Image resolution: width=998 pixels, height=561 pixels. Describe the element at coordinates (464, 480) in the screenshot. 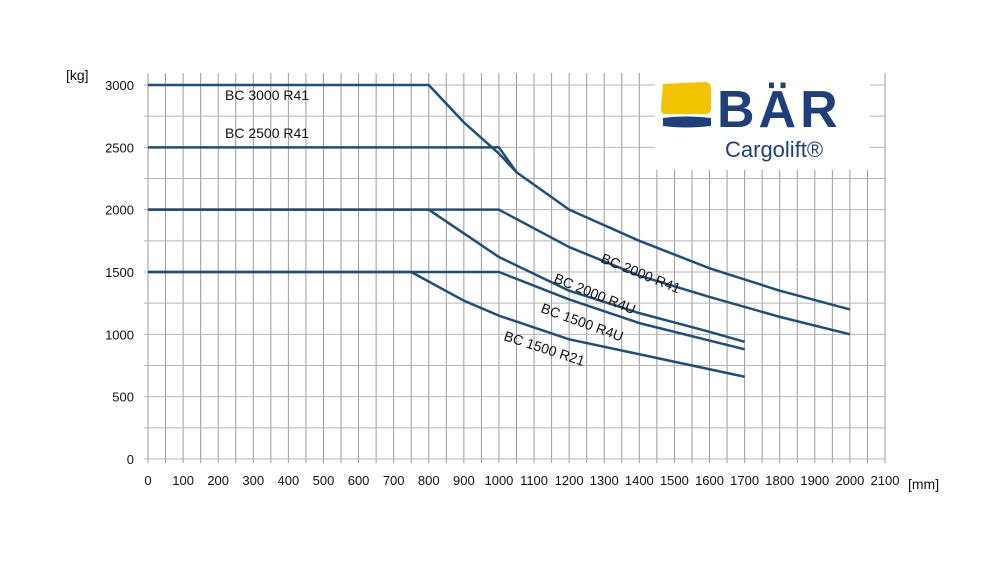

I see `svg-text: 900` at that location.